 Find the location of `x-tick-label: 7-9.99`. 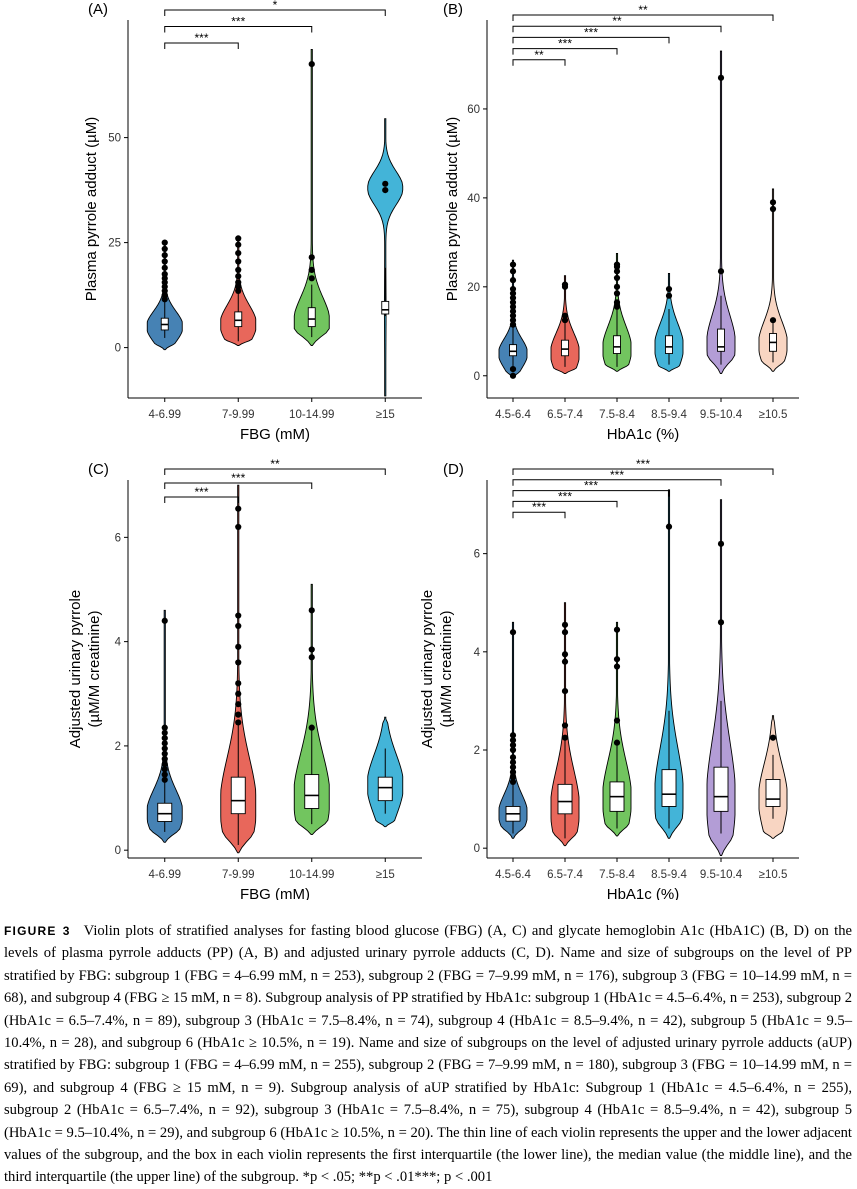

x-tick-label: 7-9.99 is located at coordinates (238, 875).